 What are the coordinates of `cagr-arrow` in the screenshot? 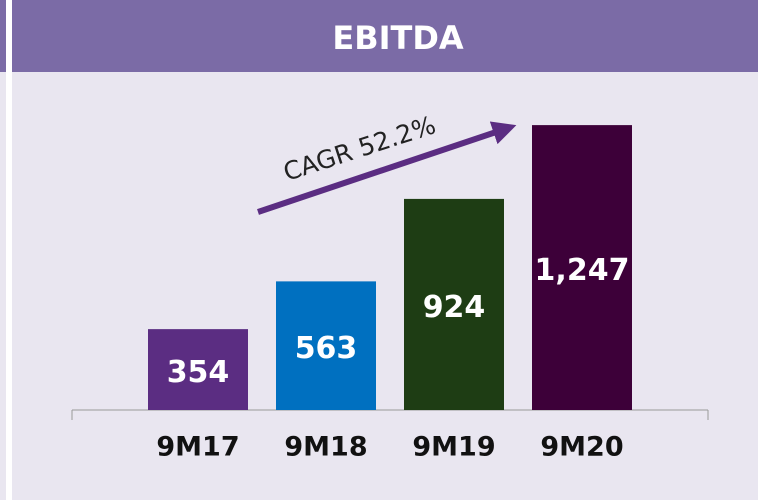 It's located at (387, 168).